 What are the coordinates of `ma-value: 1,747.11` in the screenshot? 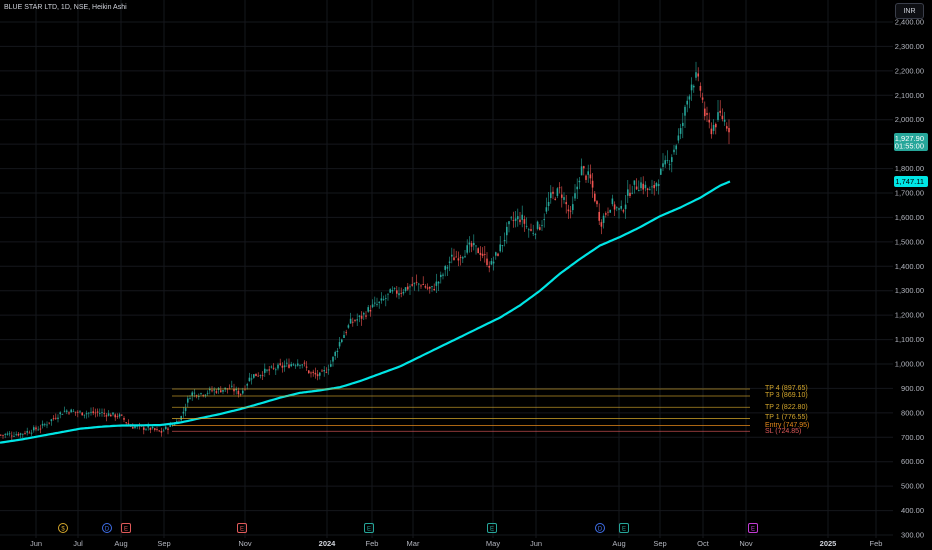 It's located at (909, 181).